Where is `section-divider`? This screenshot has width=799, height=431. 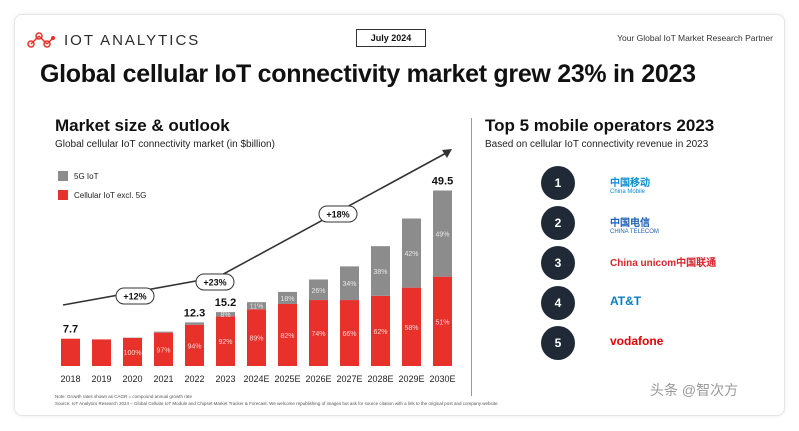
section-divider is located at coordinates (471, 257).